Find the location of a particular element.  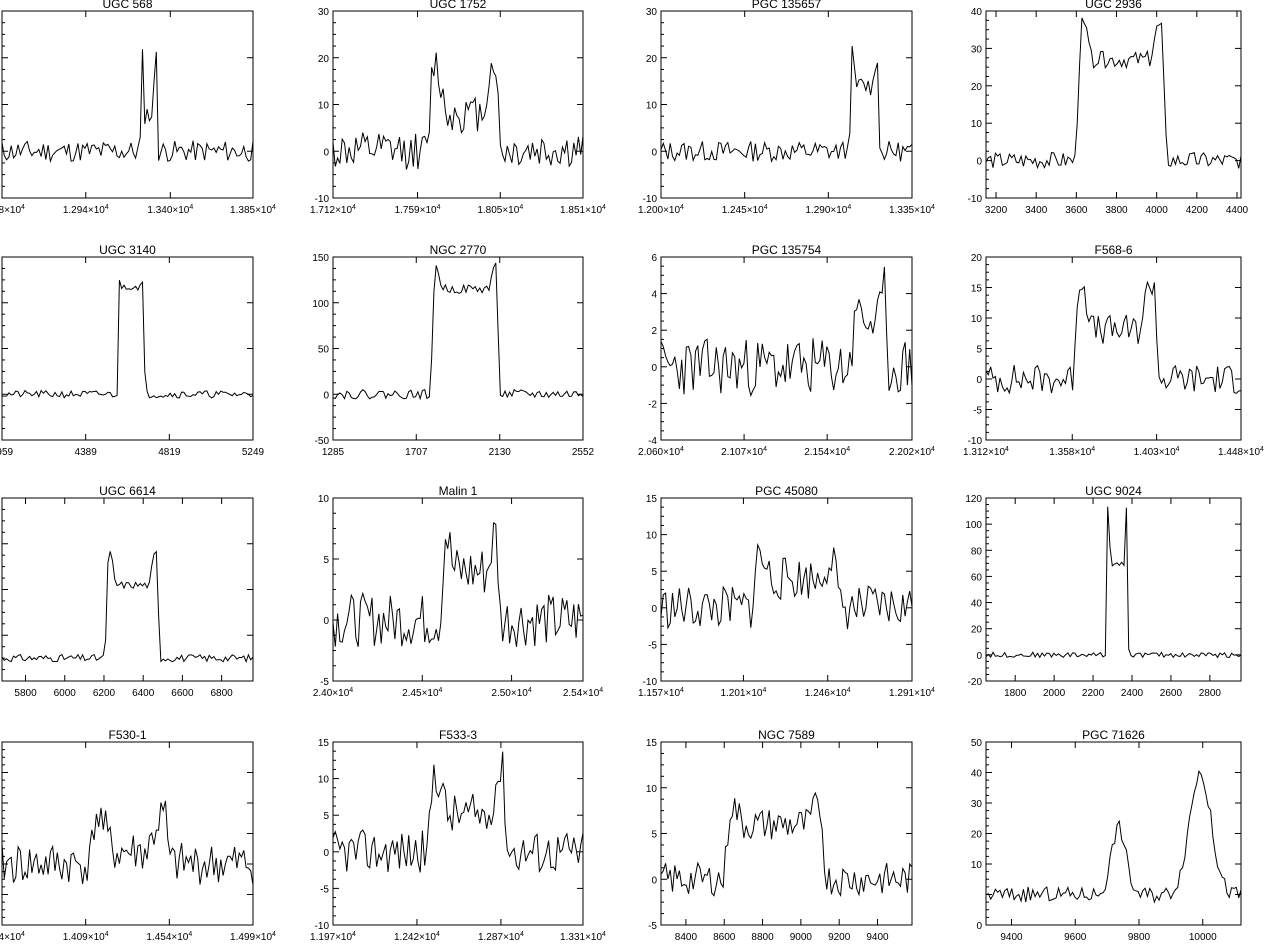

panel-title: NGC 7589 is located at coordinates (786, 735).